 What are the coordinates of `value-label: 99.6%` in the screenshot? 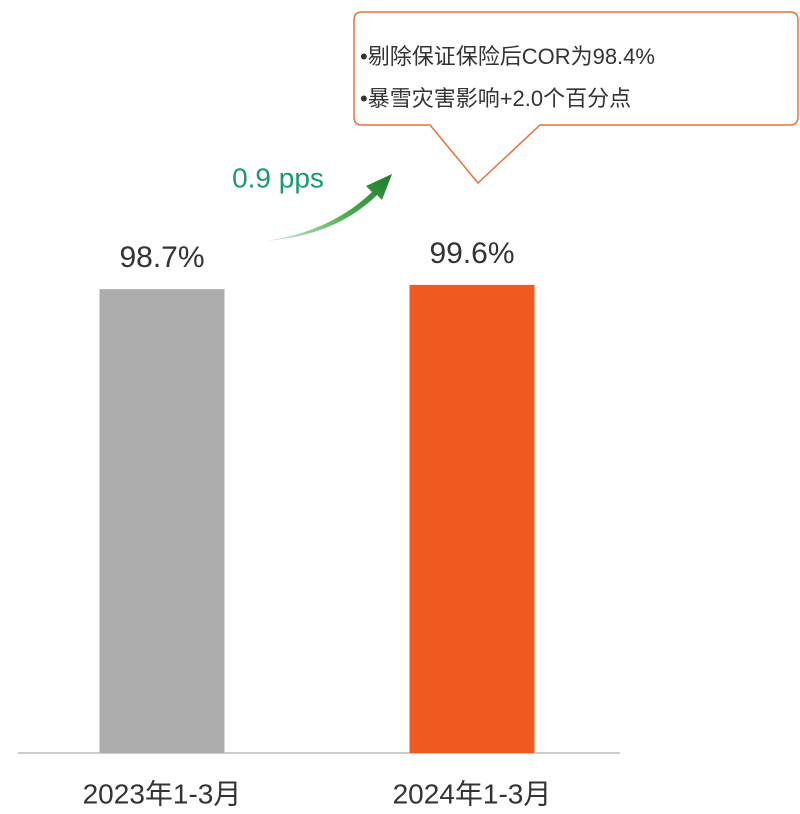 It's located at (471, 253).